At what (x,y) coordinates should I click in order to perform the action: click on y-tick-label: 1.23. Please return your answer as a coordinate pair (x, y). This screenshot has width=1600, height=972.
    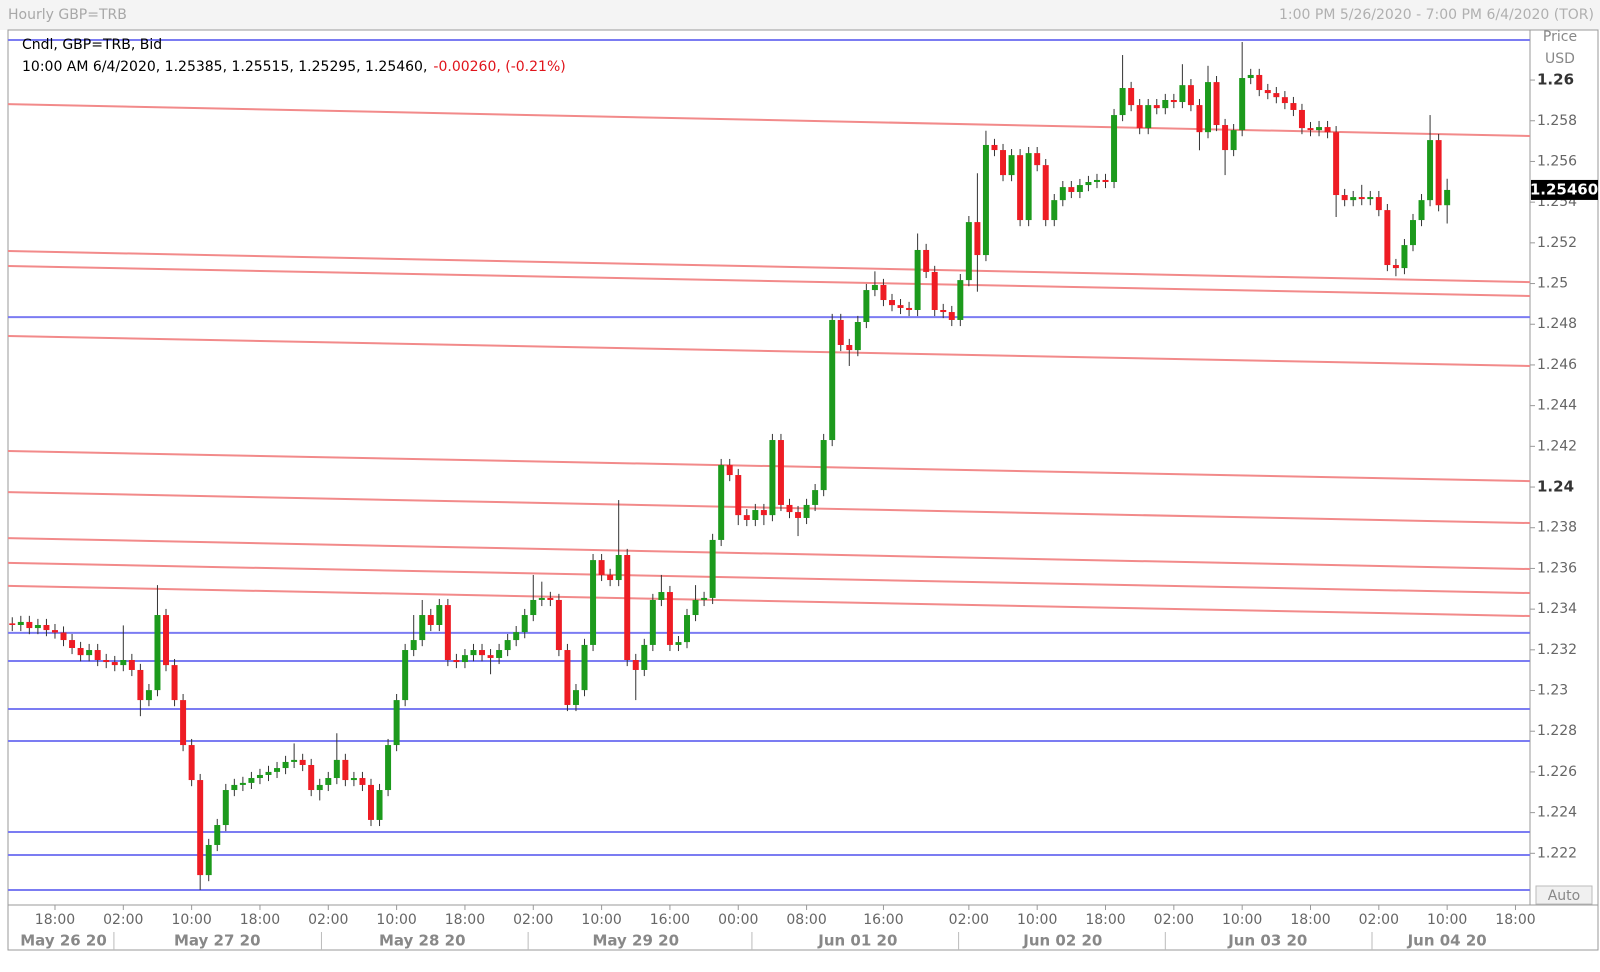
    Looking at the image, I should click on (1552, 691).